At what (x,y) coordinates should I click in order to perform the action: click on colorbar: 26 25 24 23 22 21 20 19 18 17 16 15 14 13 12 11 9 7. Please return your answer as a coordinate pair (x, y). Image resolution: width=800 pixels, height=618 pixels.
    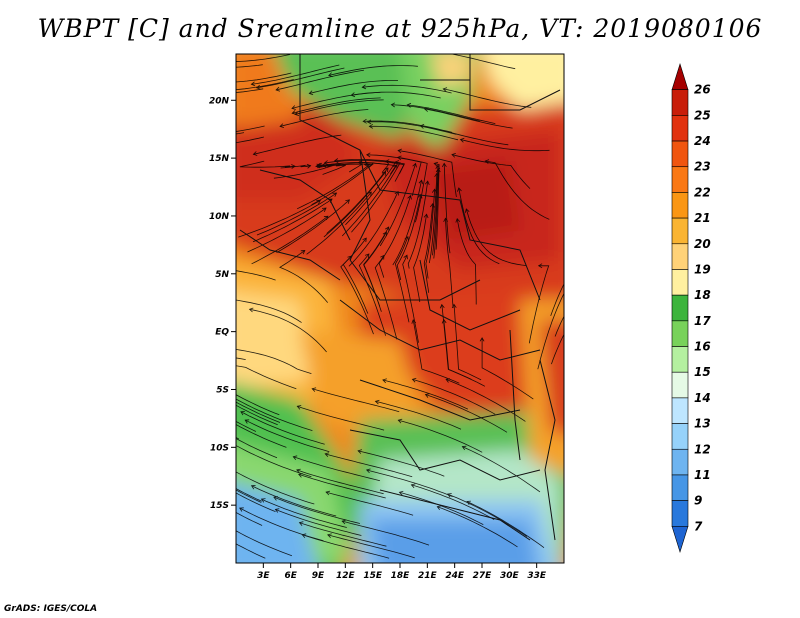
    Looking at the image, I should click on (691, 308).